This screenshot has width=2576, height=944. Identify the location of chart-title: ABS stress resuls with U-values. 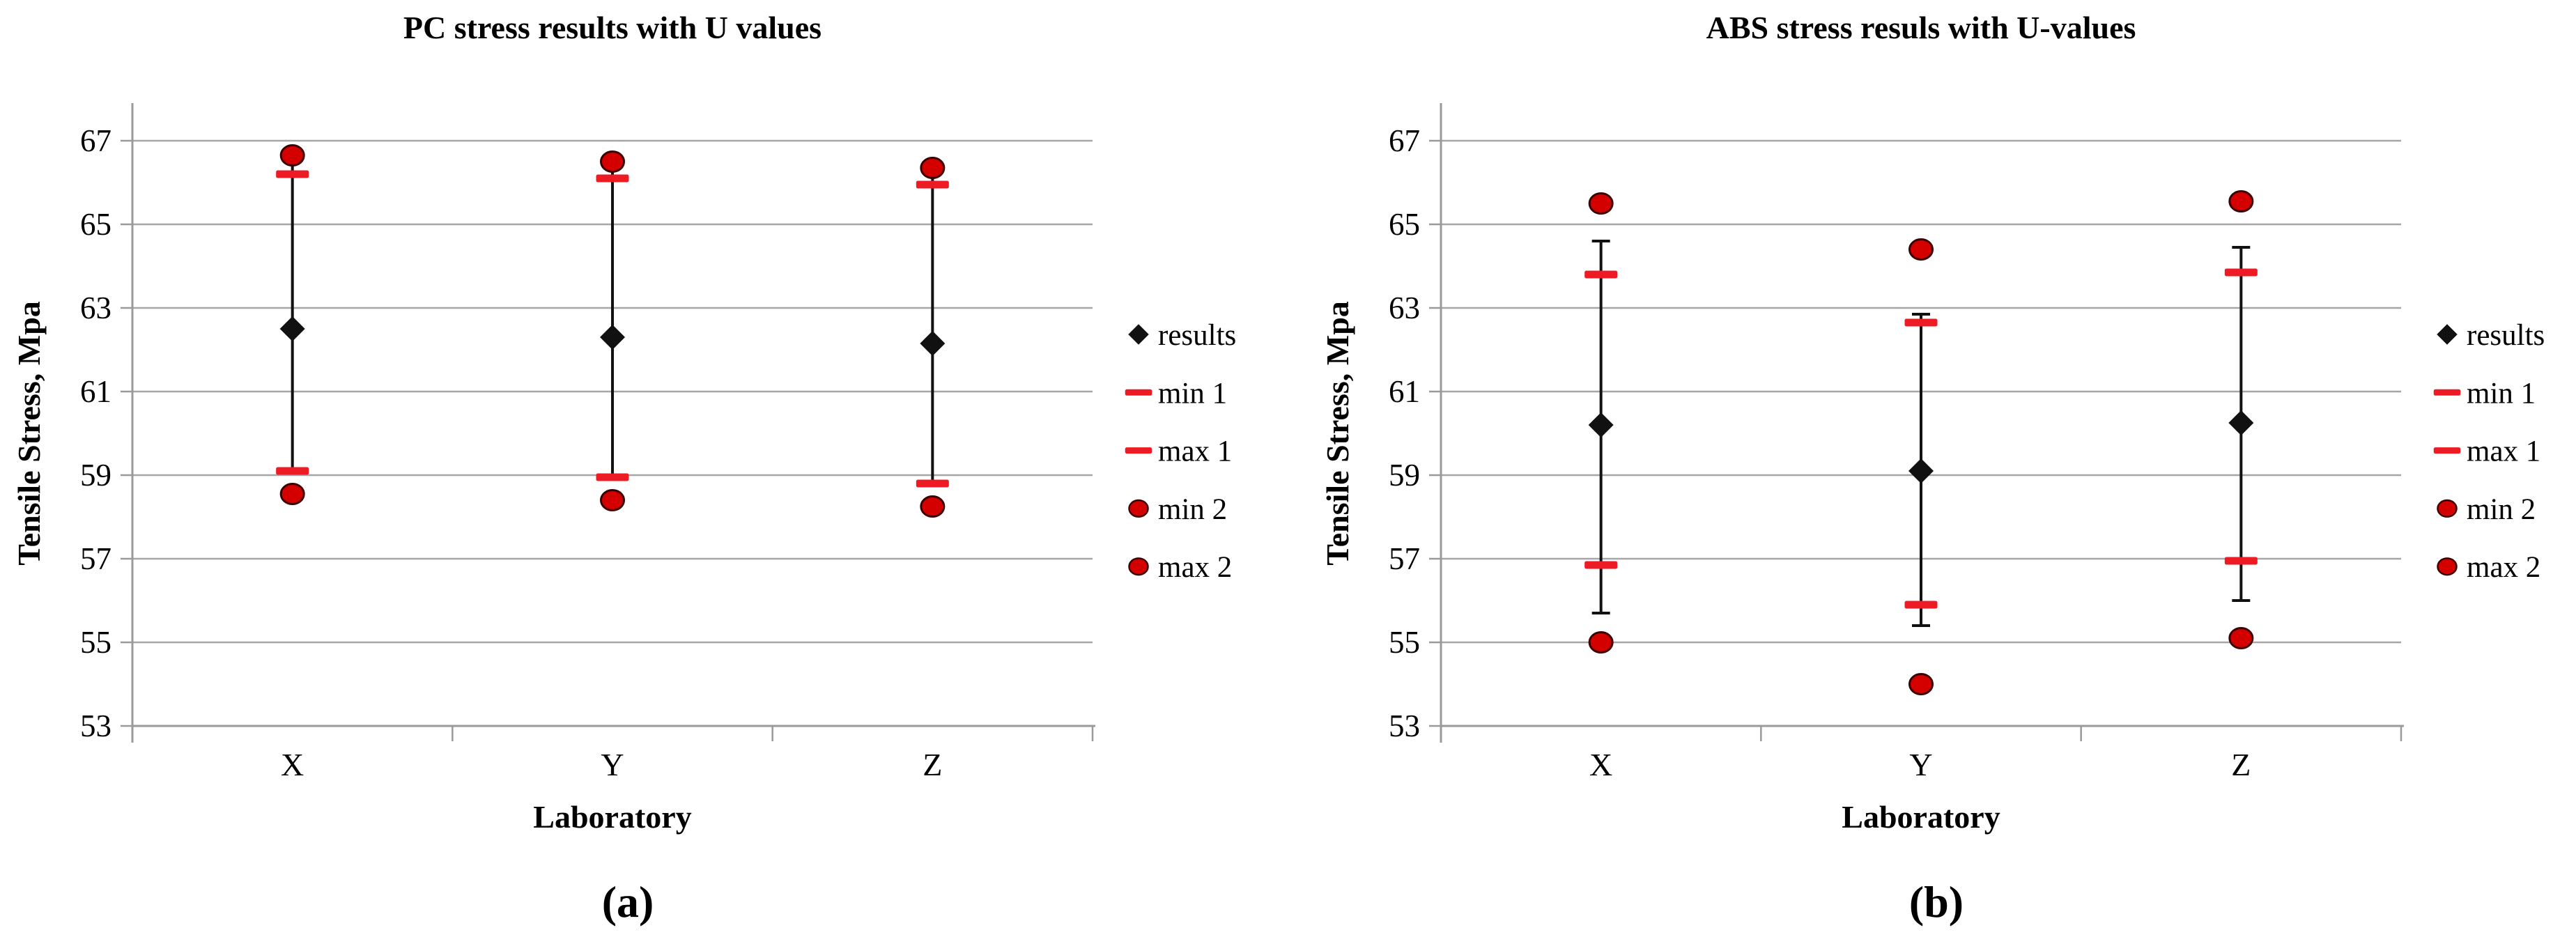
(1921, 27).